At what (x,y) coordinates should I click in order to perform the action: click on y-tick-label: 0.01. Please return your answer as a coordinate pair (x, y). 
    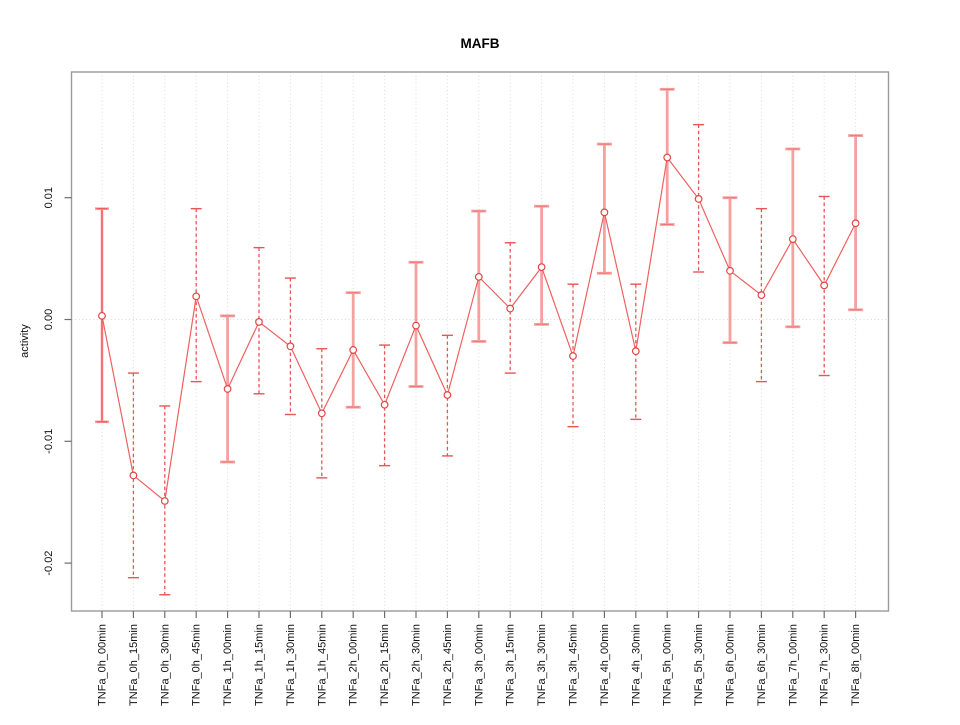
    Looking at the image, I should click on (49, 197).